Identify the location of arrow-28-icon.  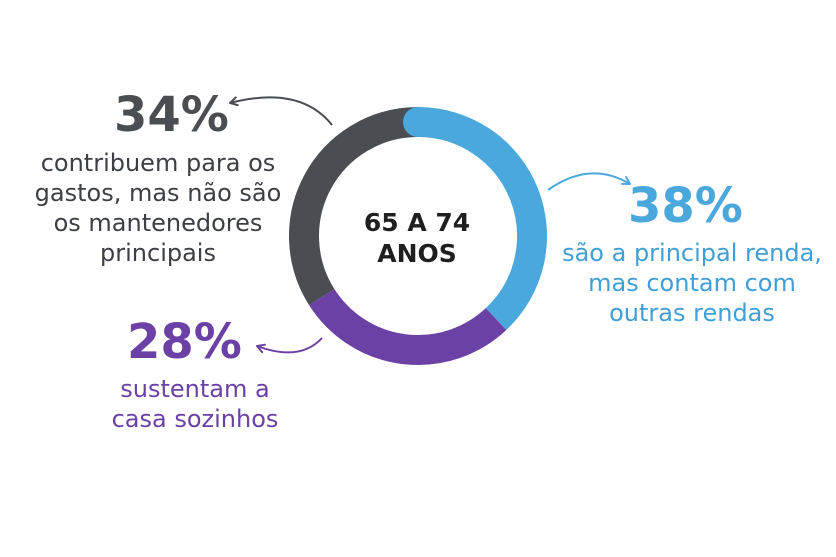
(289, 345).